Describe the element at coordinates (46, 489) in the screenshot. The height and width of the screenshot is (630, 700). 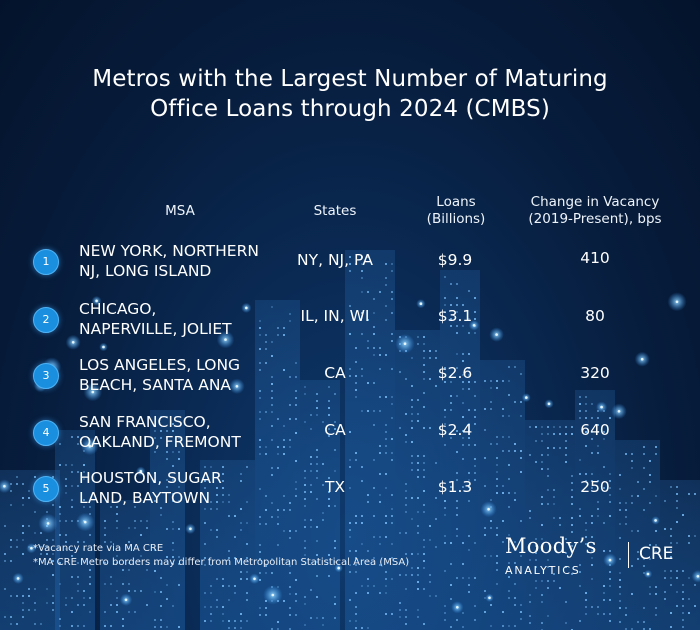
I see `rank-badge: 5` at that location.